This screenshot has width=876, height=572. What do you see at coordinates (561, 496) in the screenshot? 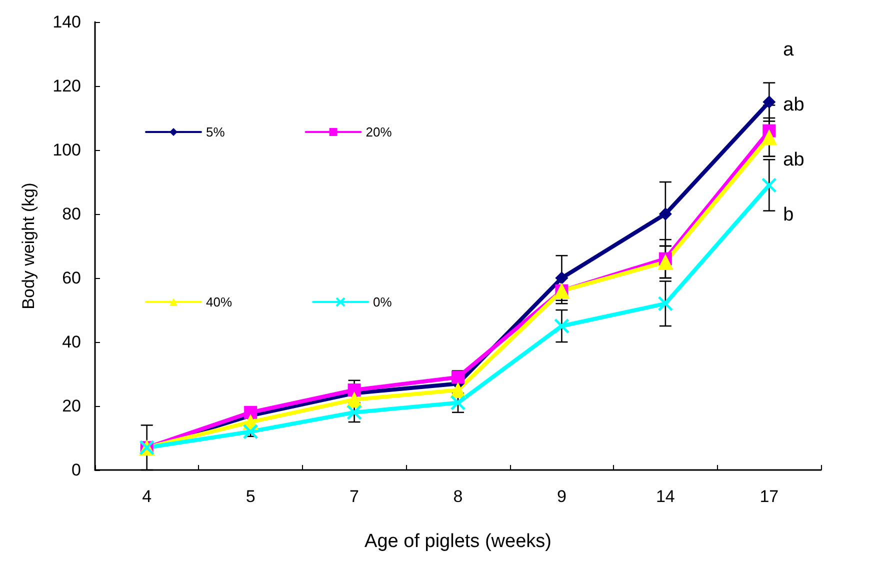
I see `x-tick-label: 9` at bounding box center [561, 496].